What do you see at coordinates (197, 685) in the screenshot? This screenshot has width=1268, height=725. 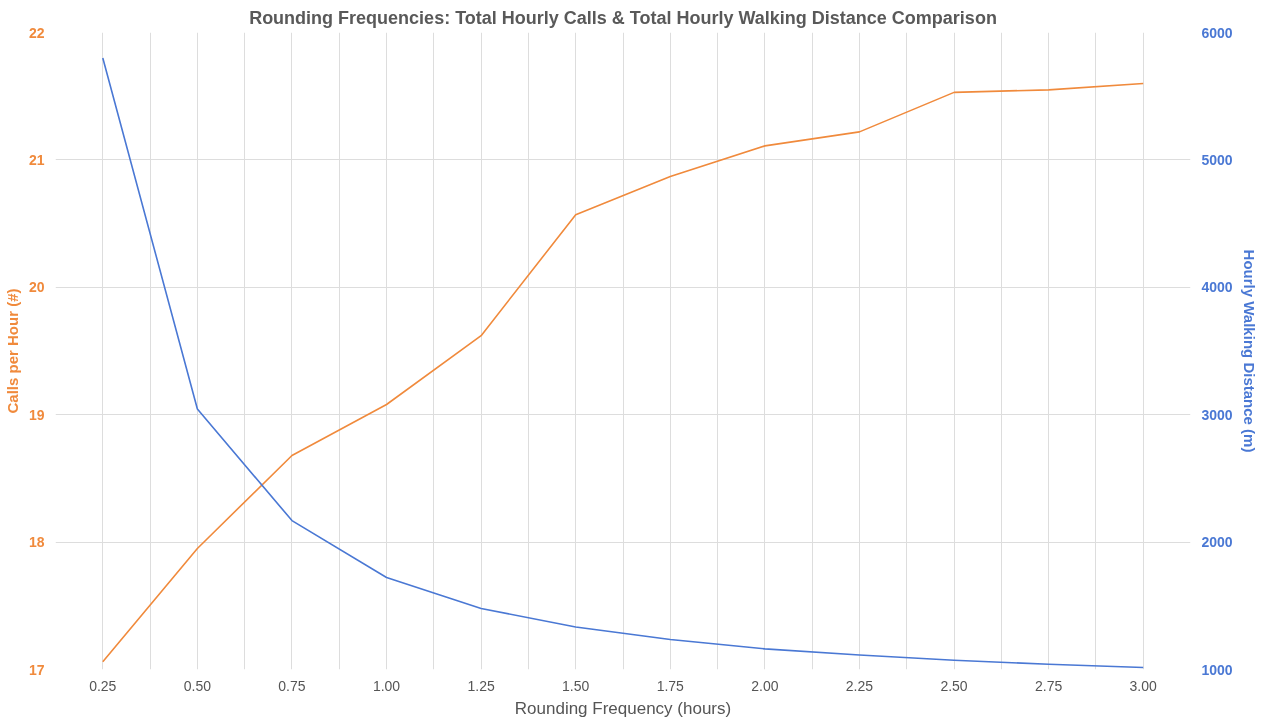 I see `x-tick-label: 0.50` at bounding box center [197, 685].